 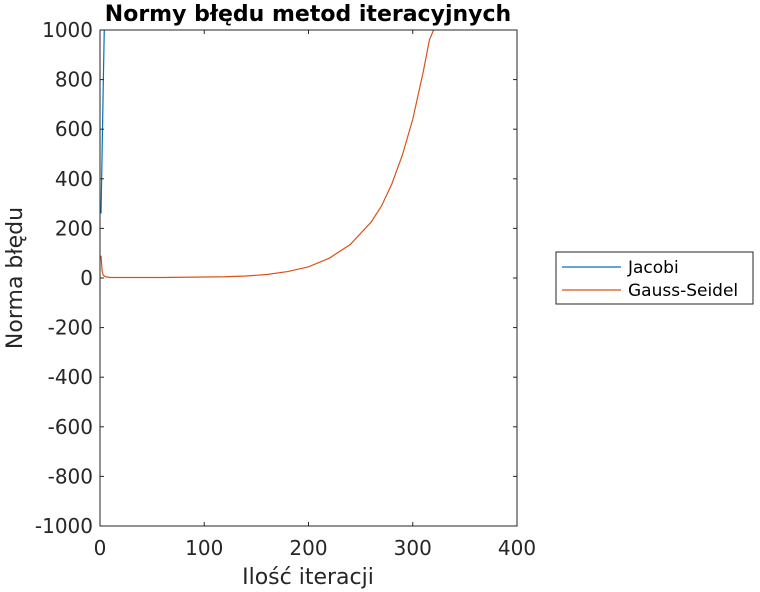 What do you see at coordinates (86, 278) in the screenshot?
I see `y-tick-label: 0` at bounding box center [86, 278].